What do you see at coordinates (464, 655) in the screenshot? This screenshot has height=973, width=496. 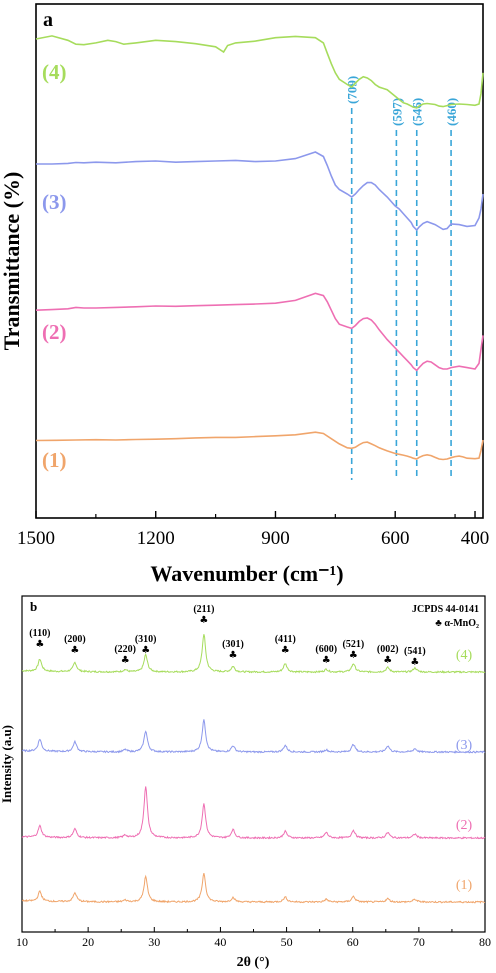 I see `panel-b-series-label: (4)` at bounding box center [464, 655].